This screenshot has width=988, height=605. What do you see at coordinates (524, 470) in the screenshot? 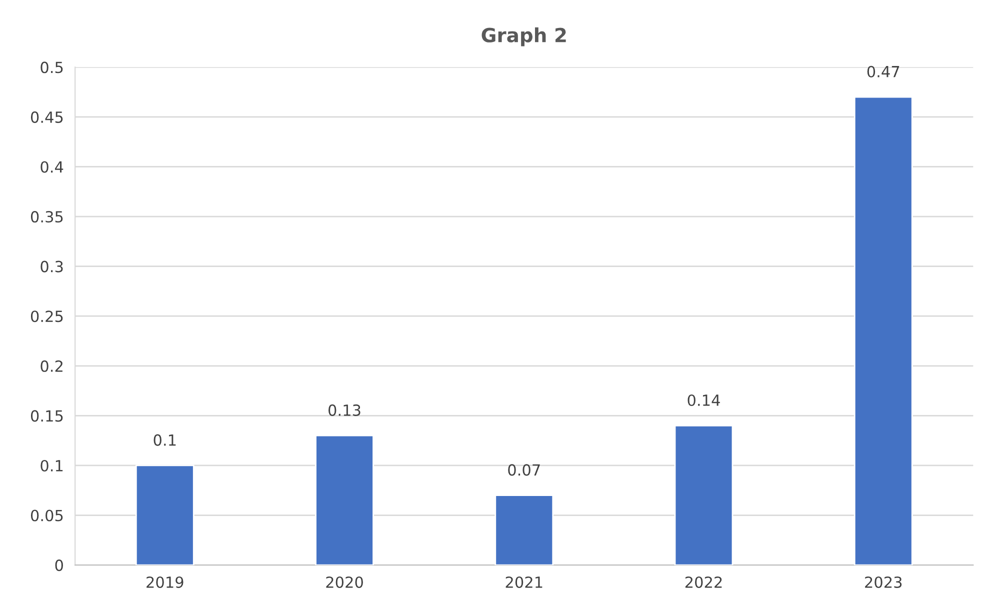
I see `data-label: 0.07` at bounding box center [524, 470].